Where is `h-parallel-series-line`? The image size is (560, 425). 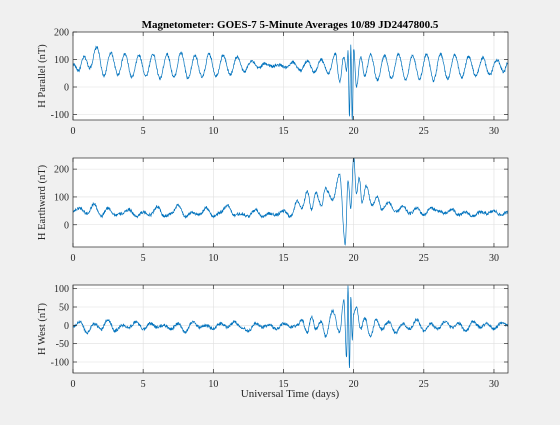
h-parallel-series-line is located at coordinates (290, 82).